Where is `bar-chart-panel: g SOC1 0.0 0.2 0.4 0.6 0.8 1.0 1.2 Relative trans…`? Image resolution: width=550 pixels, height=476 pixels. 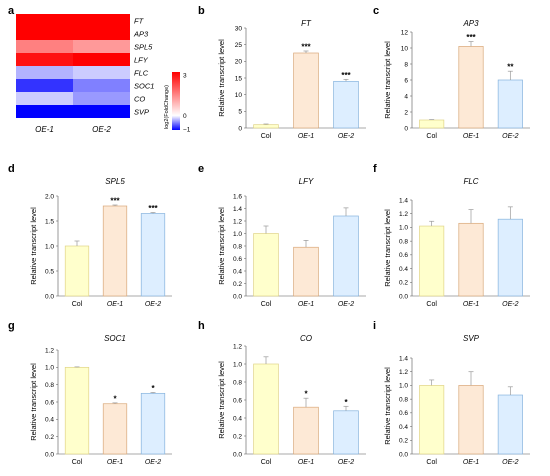 bar-chart-panel: g SOC1 0.0 0.2 0.4 0.6 0.8 1.0 1.2 Relative trans… is located at coordinates (90, 393).